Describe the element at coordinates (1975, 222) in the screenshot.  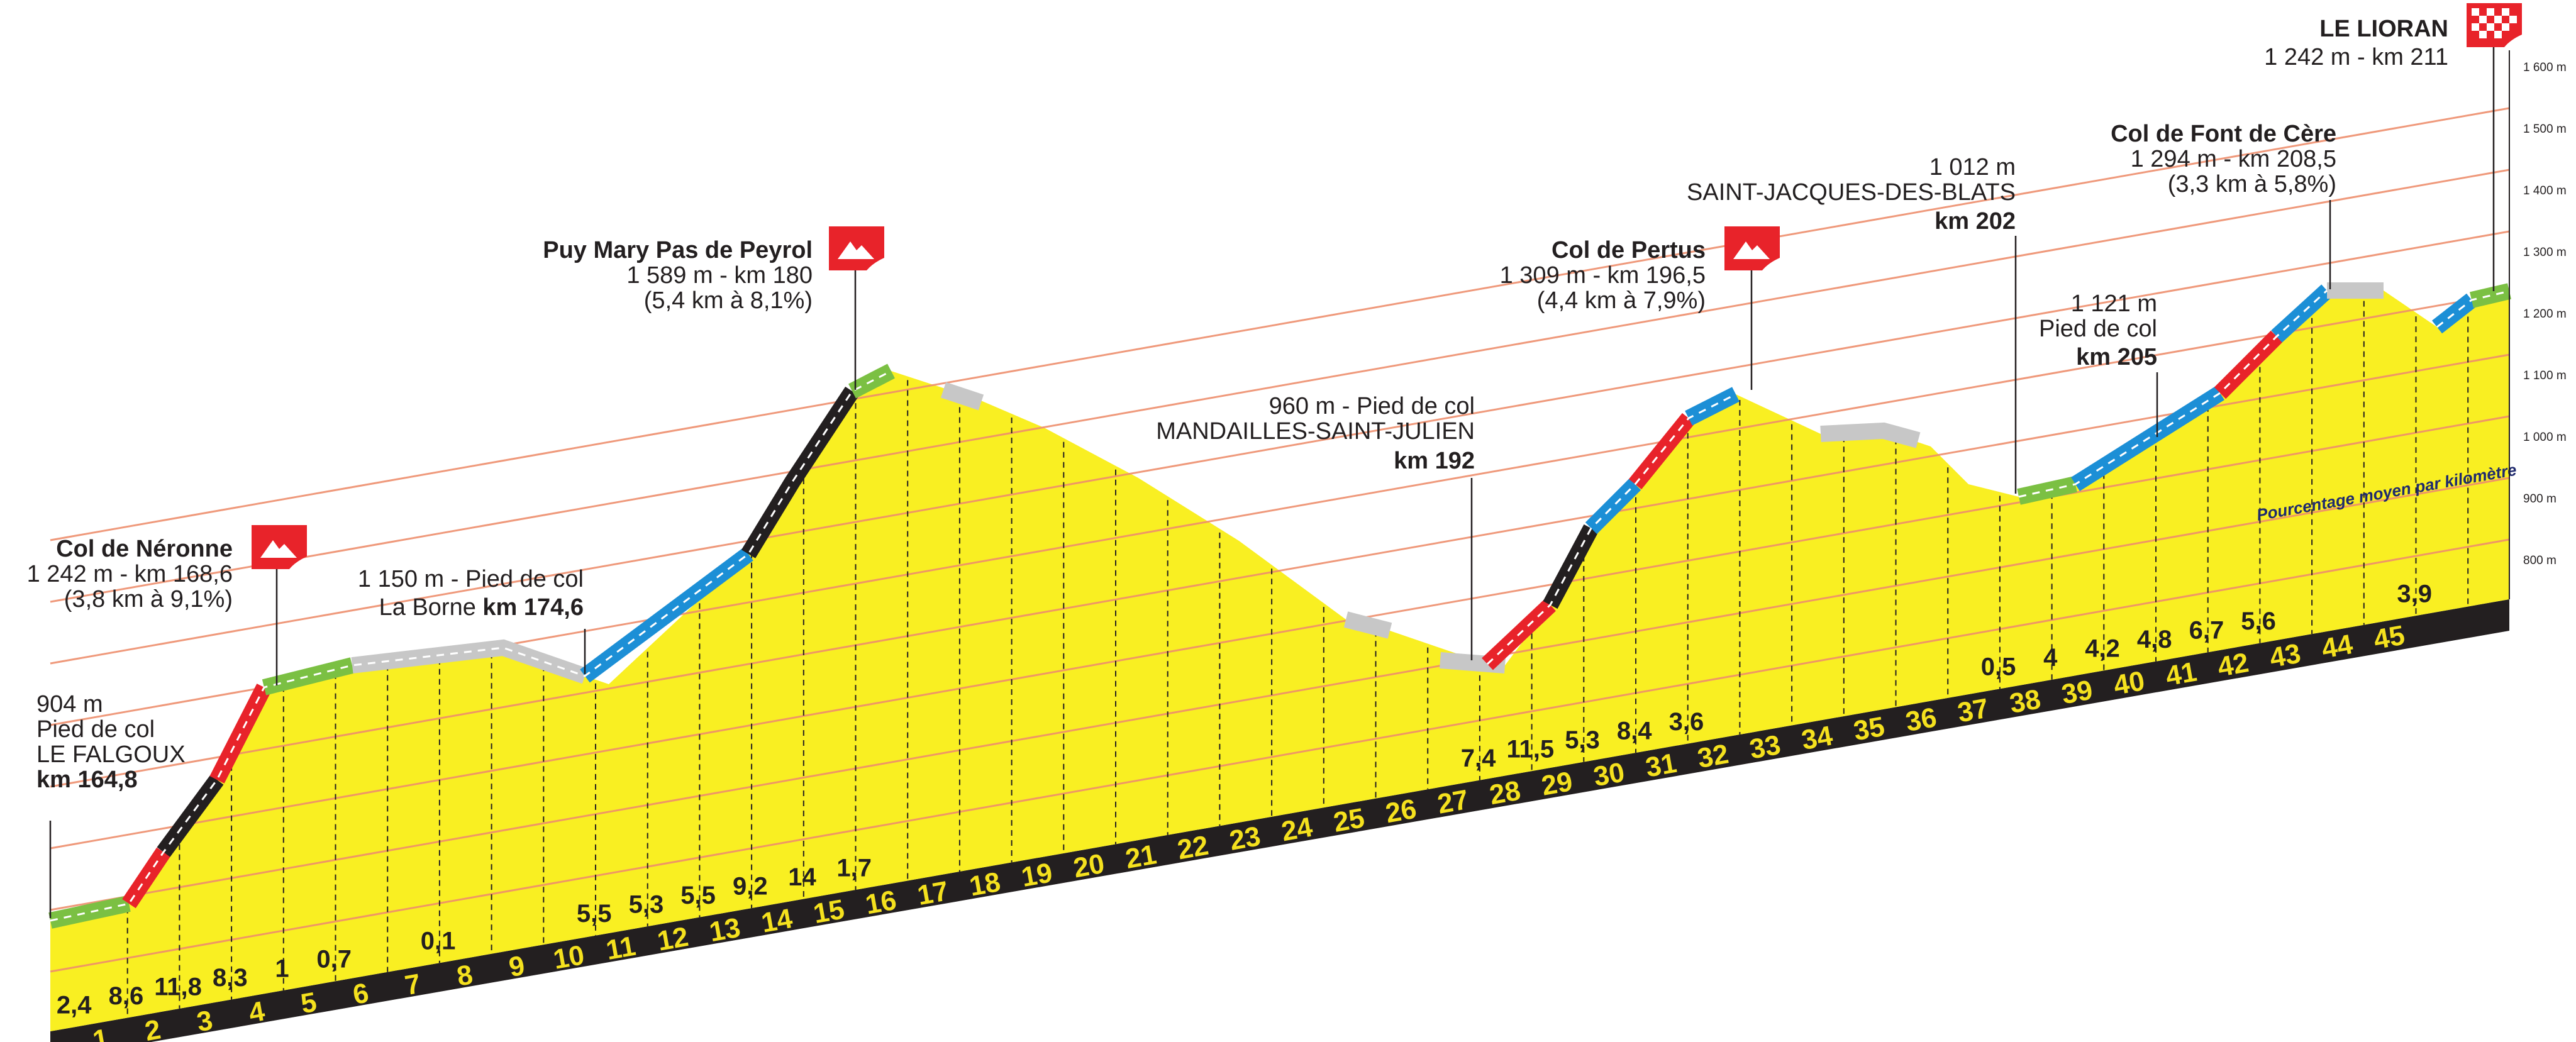
I see `saint-jacques-km: km 202` at that location.